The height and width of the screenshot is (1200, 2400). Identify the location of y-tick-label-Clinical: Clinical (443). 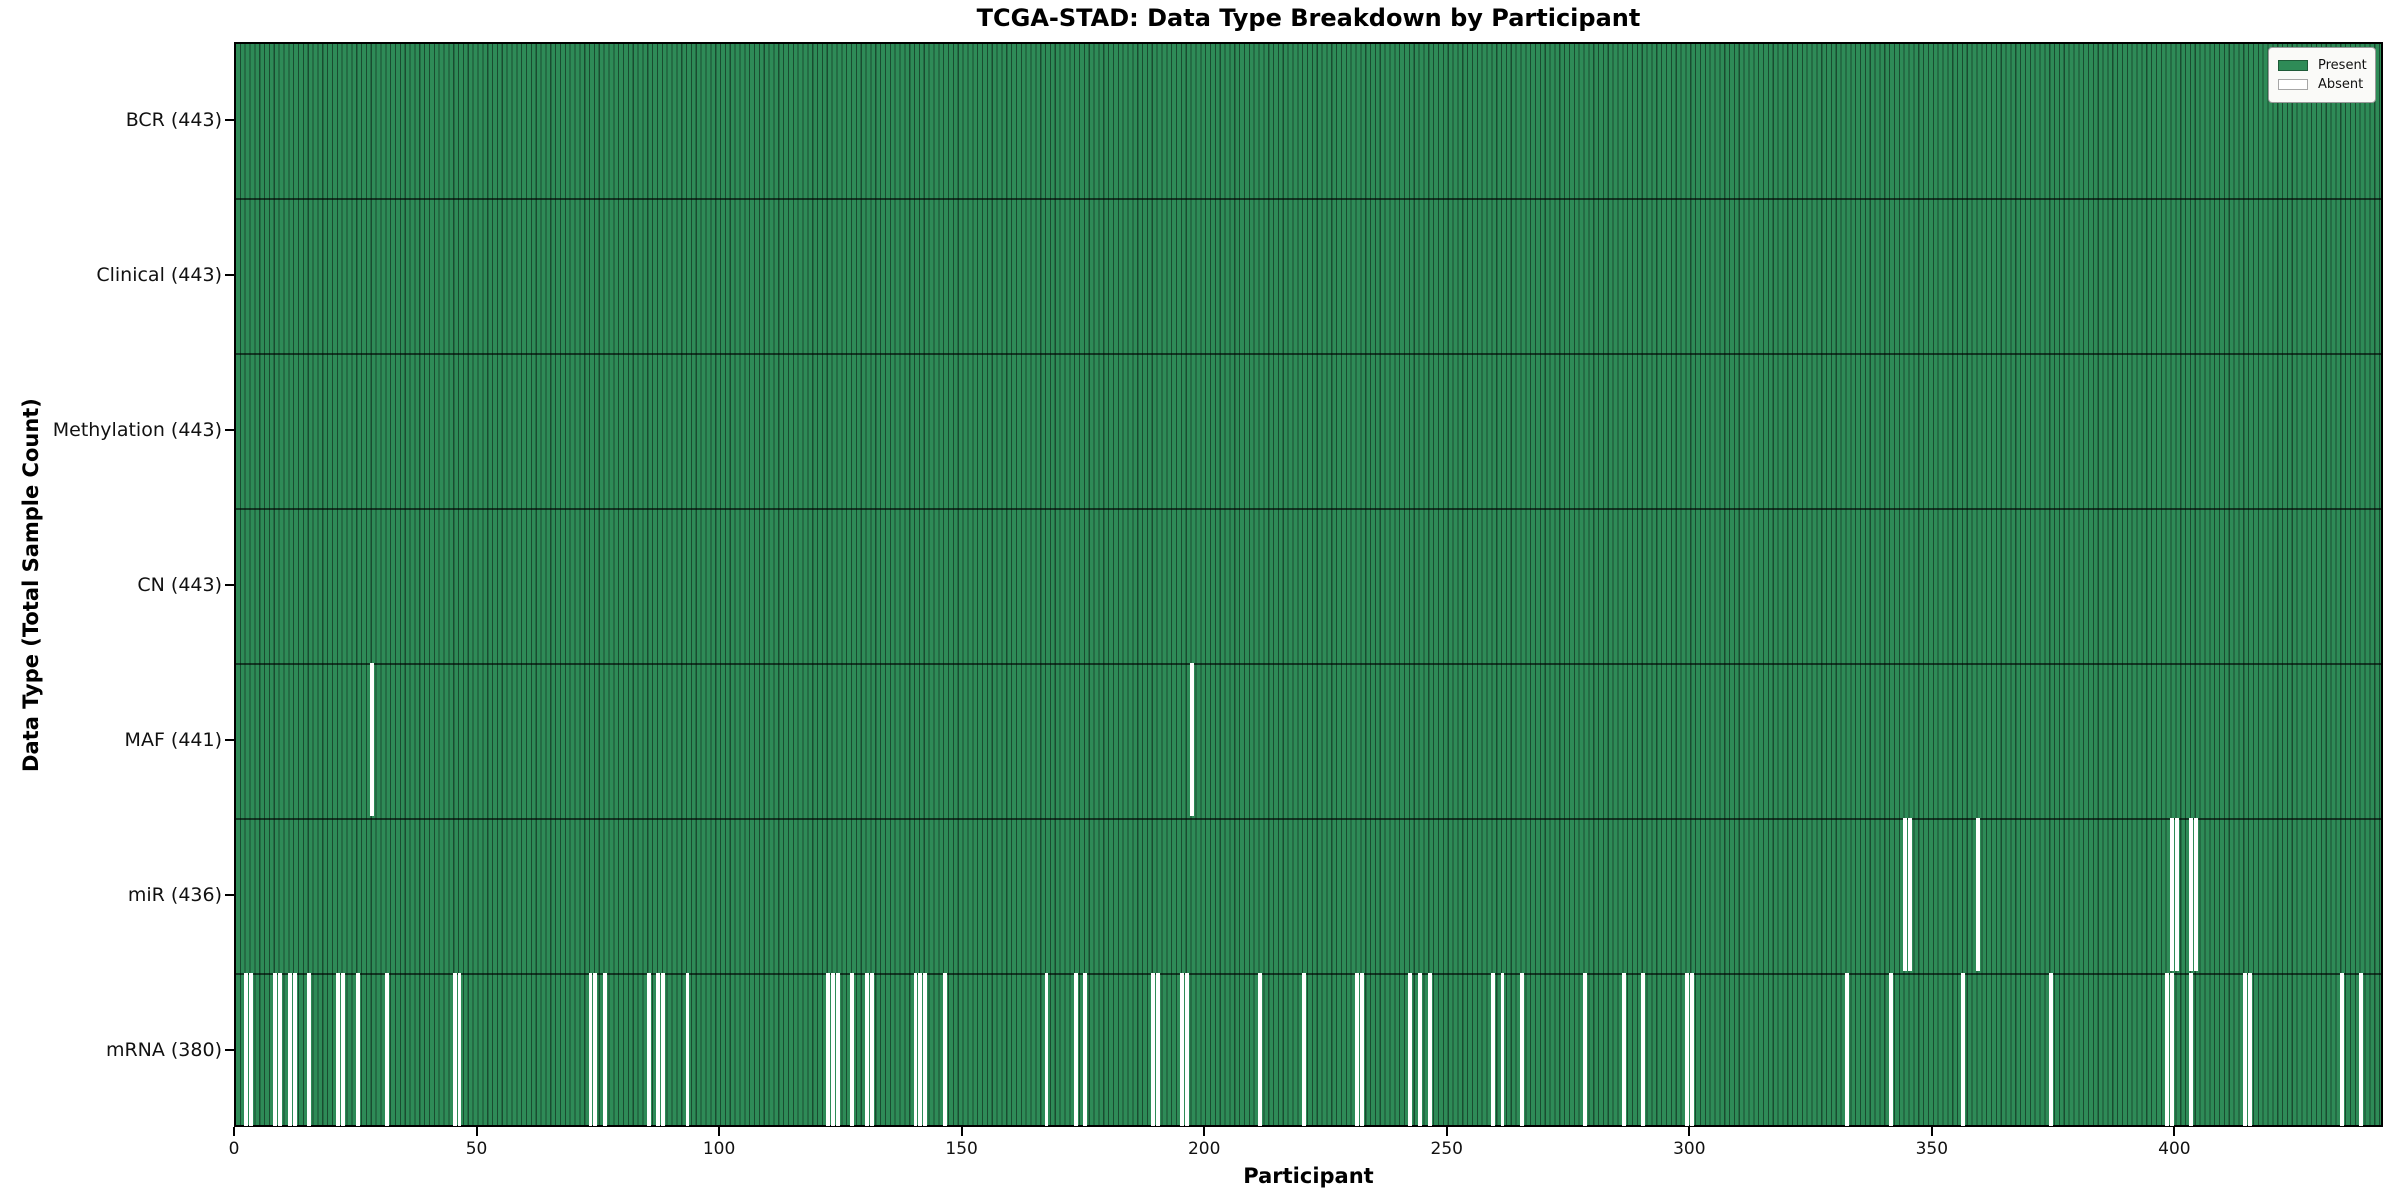
(159, 274).